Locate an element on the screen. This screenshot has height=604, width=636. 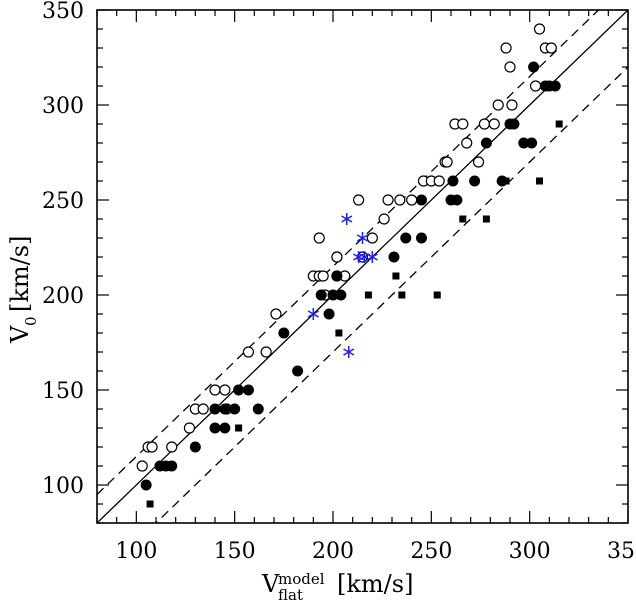
x-tick-label: 250 is located at coordinates (431, 551).